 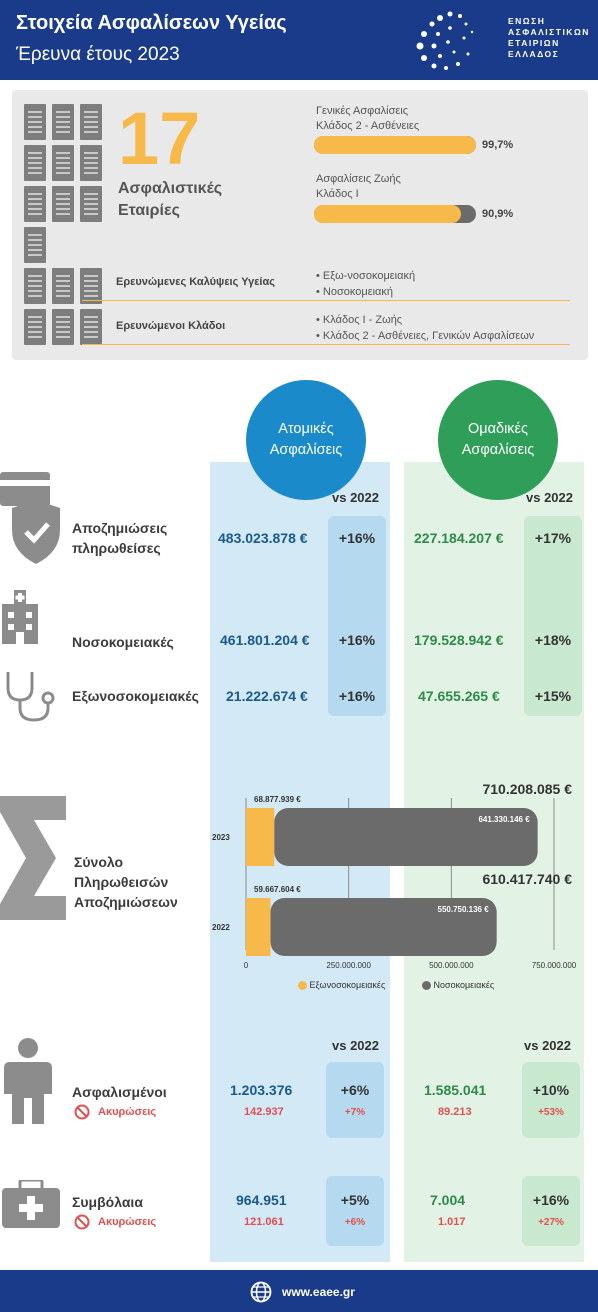 What do you see at coordinates (504, 819) in the screenshot?
I see `data-label-hospital: 641.330.146 €` at bounding box center [504, 819].